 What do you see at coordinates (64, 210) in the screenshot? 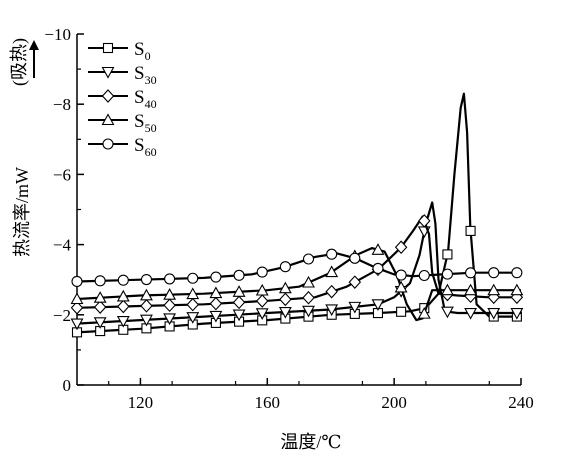
I see `y-axis-ticks: 0 −2 −4 −6 −8 −10` at bounding box center [64, 210].